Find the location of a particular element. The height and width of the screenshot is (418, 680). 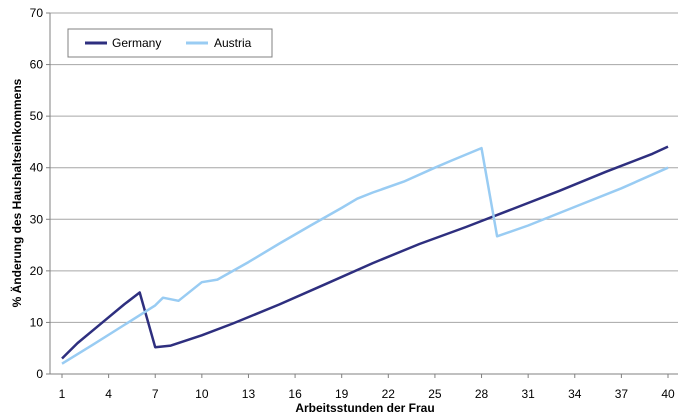

x-tick-label: 10 is located at coordinates (202, 394).